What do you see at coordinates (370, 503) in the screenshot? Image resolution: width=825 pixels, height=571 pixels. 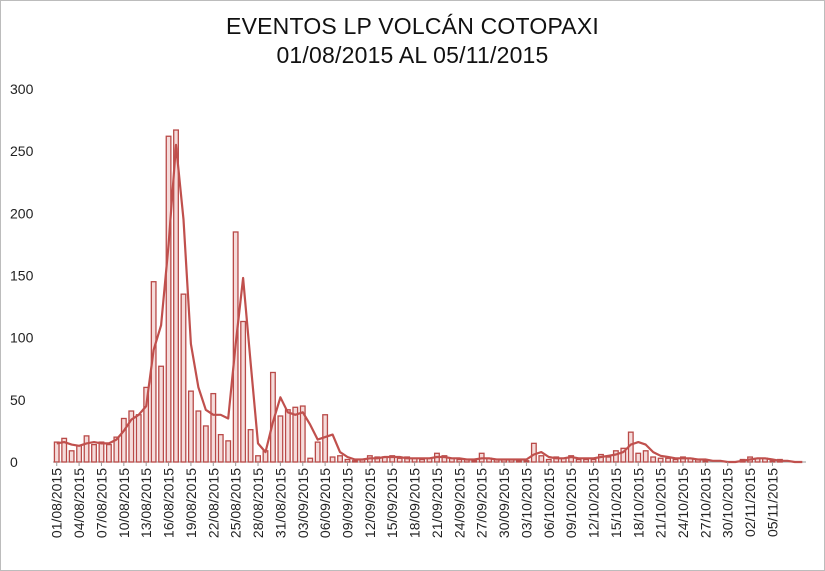 I see `x-tick-label: 12/09/2015` at bounding box center [370, 503].